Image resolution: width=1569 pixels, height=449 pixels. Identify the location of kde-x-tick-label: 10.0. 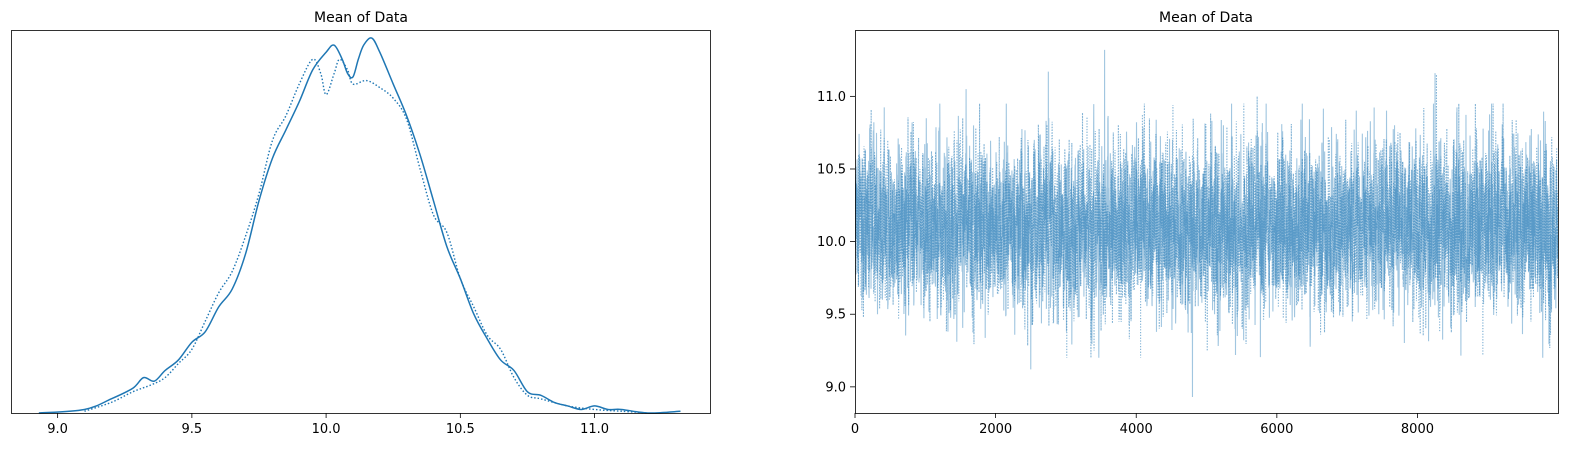
(326, 429).